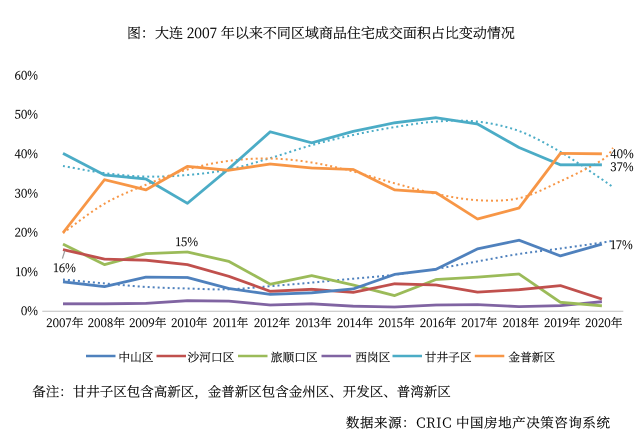 The width and height of the screenshot is (641, 447). What do you see at coordinates (272, 323) in the screenshot?
I see `svg-text: 2012年` at bounding box center [272, 323].